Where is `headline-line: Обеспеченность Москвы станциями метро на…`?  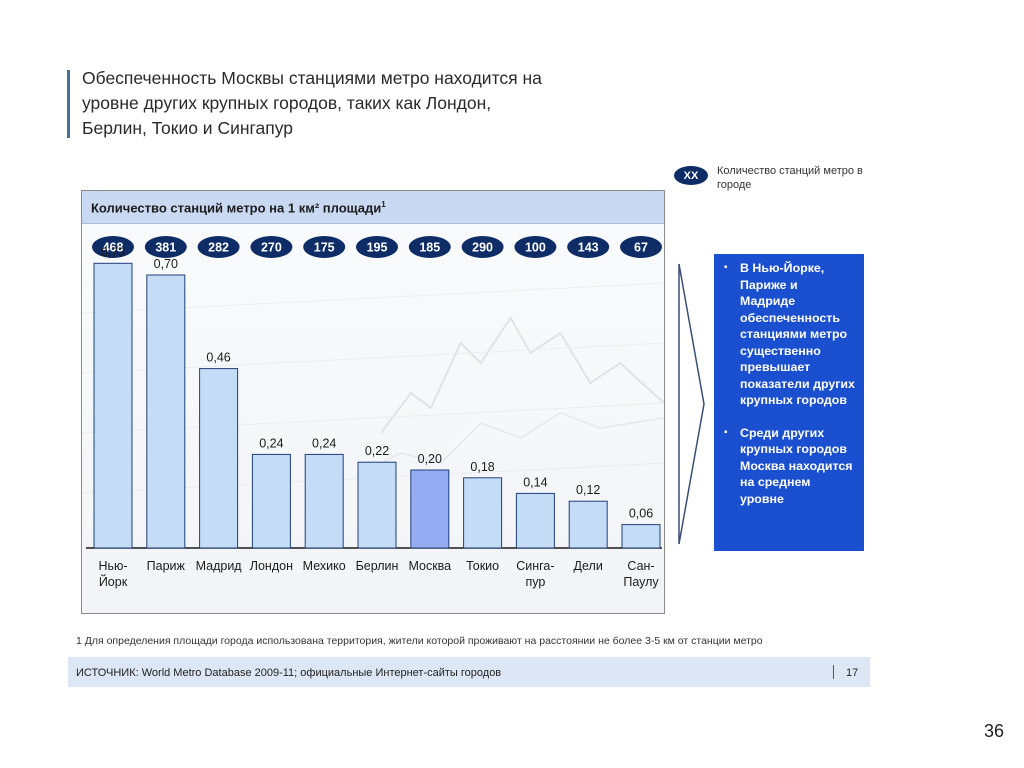 headline-line: Обеспеченность Москвы станциями метро на… is located at coordinates (312, 78).